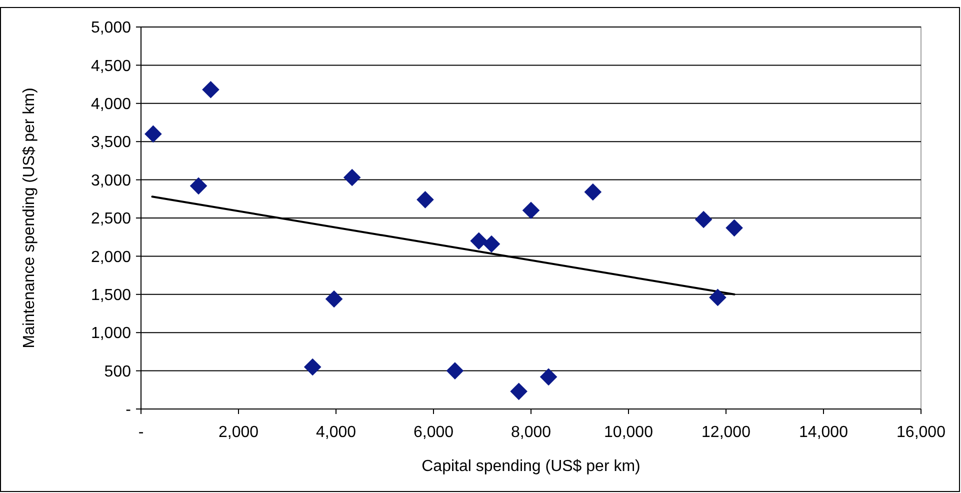 The width and height of the screenshot is (961, 493). What do you see at coordinates (823, 432) in the screenshot?
I see `x-tick-label: 14,000` at bounding box center [823, 432].